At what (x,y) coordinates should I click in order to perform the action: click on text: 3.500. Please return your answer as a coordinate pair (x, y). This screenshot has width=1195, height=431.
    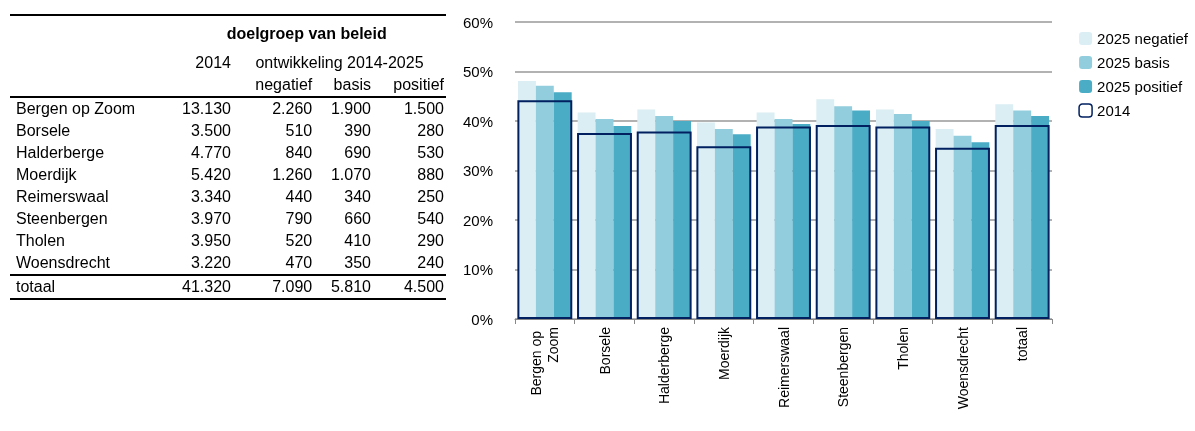
    Looking at the image, I should click on (210, 130).